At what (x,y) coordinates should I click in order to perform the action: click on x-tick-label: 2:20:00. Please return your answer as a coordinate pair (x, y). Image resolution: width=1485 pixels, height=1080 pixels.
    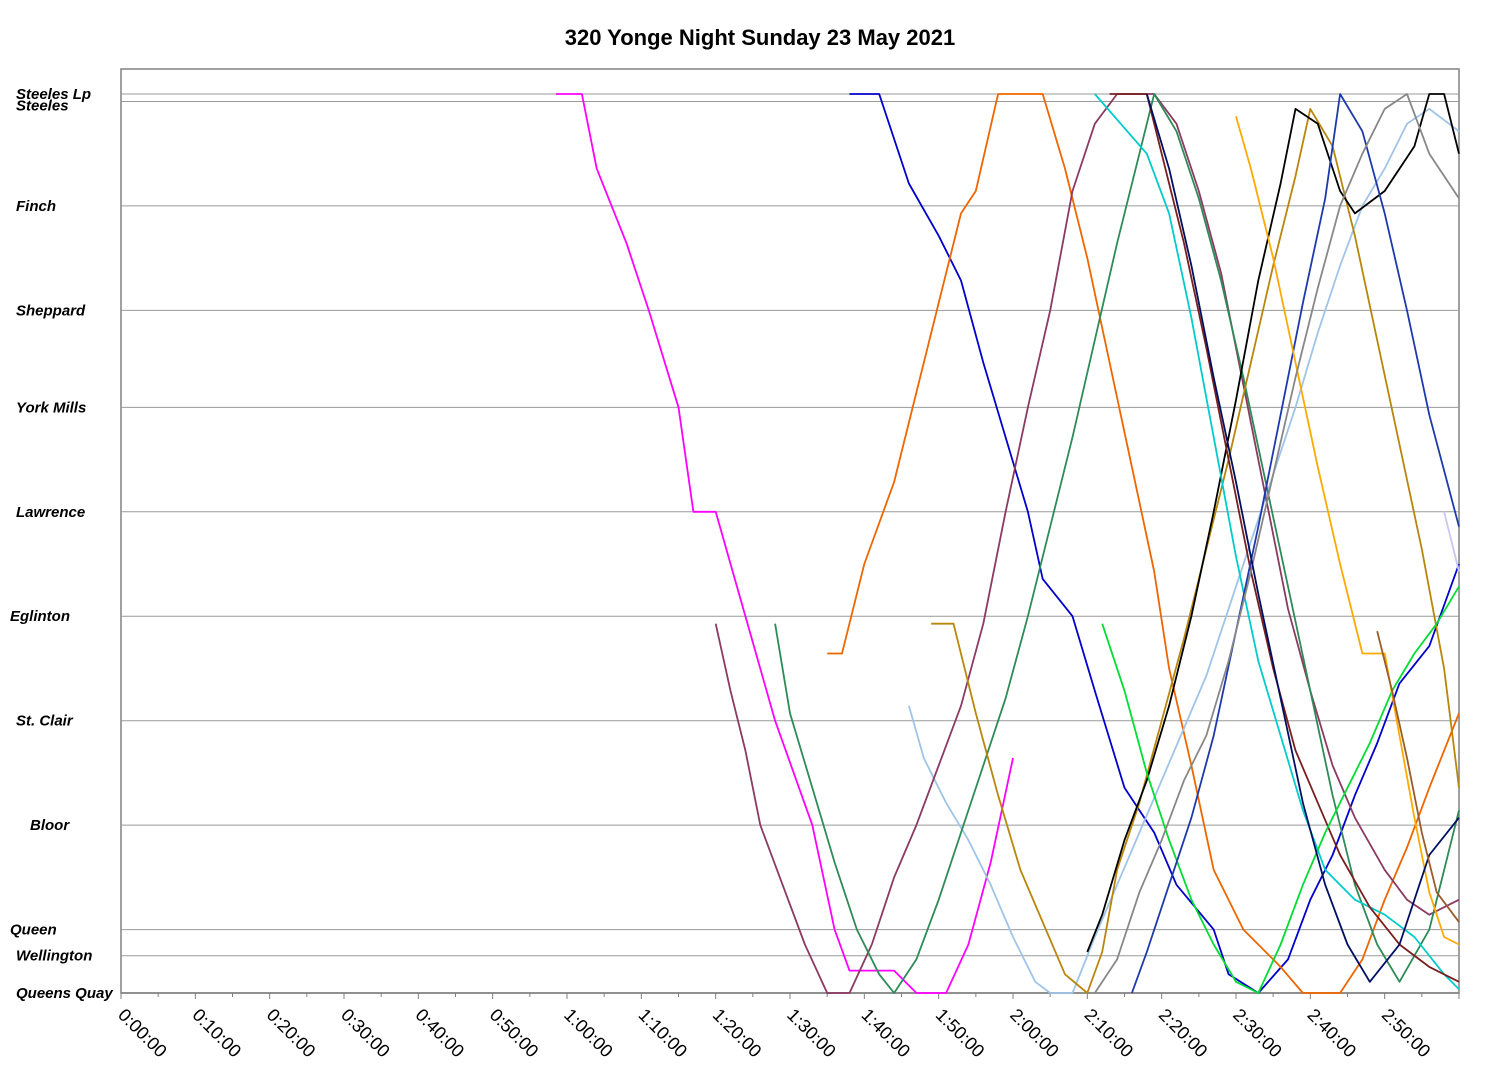
    Looking at the image, I should click on (1183, 1033).